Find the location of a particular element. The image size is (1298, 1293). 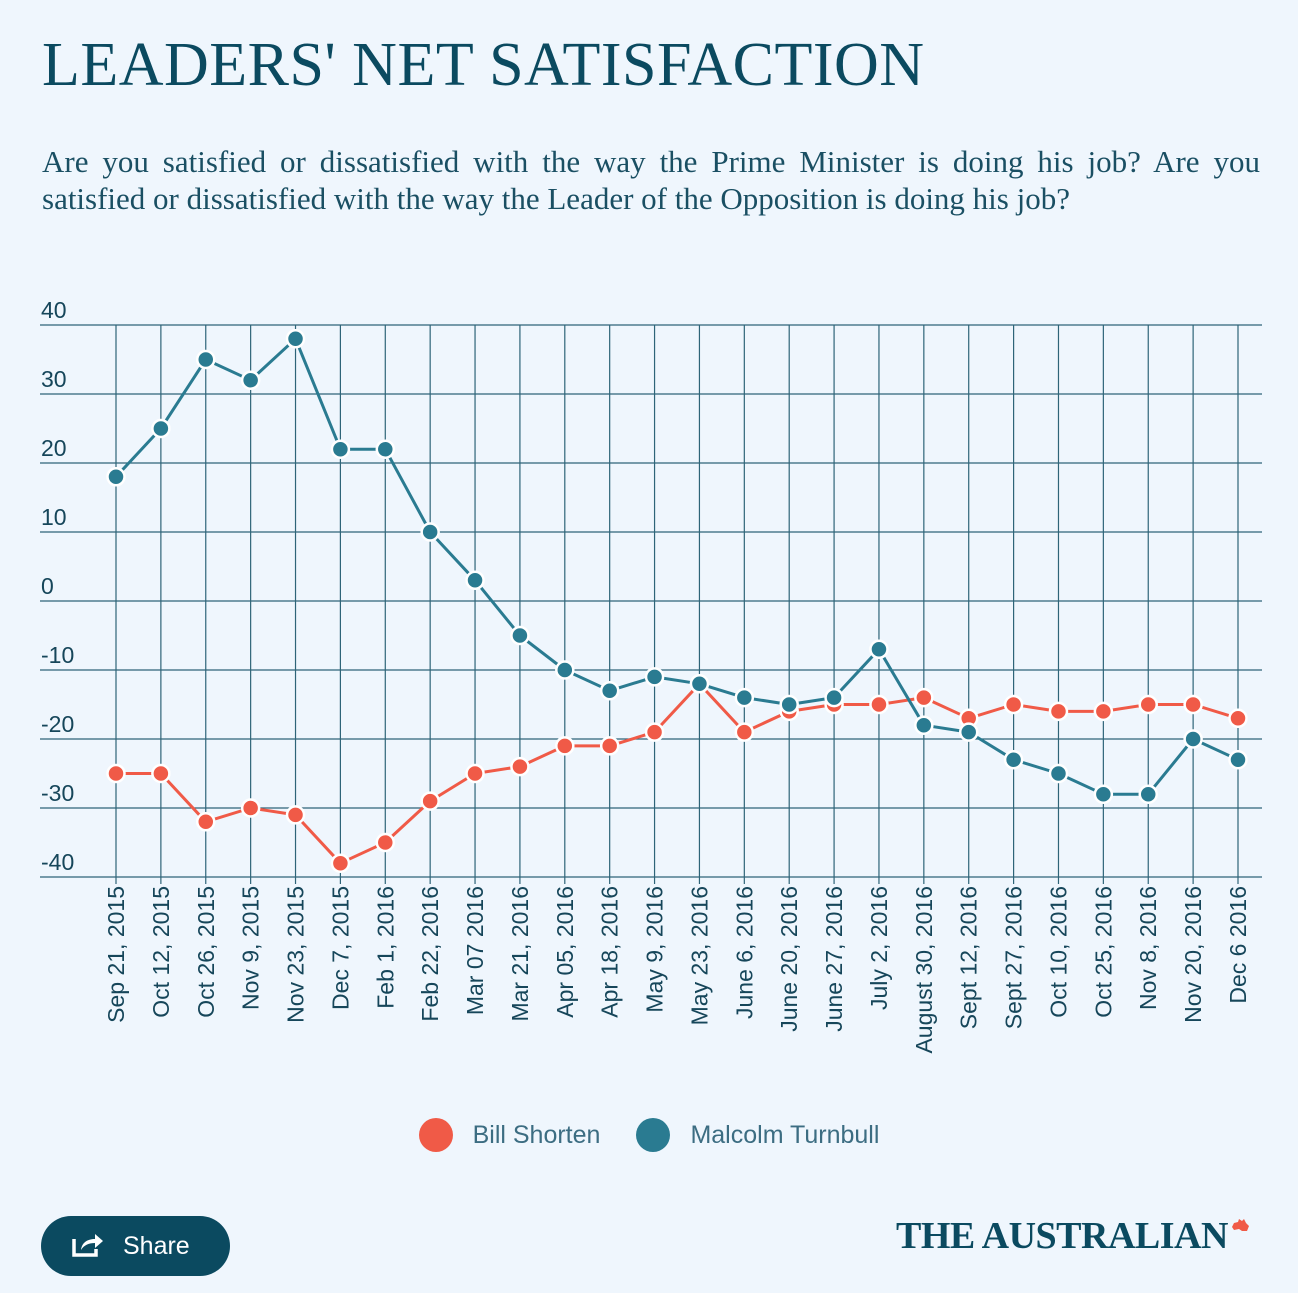

x-tick-label: Sep 21, 2015 is located at coordinates (116, 954).